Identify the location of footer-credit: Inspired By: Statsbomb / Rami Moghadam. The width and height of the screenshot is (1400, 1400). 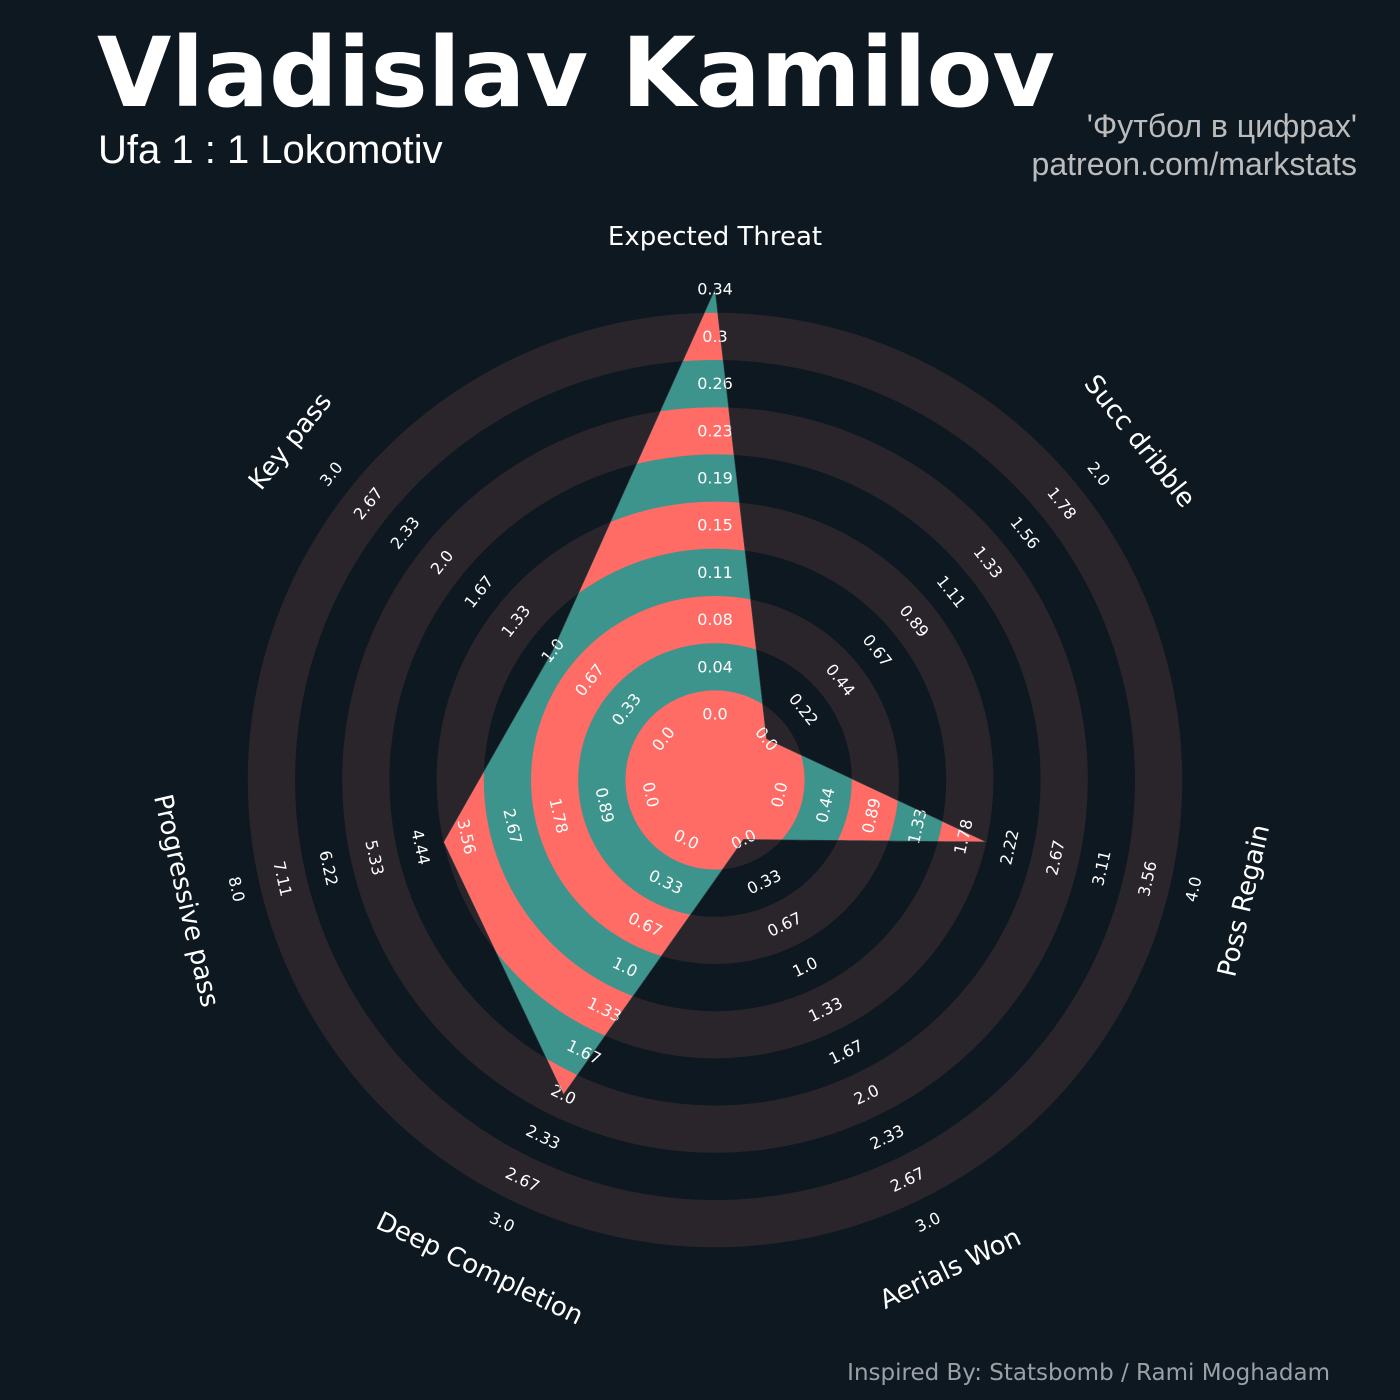
(1088, 1373).